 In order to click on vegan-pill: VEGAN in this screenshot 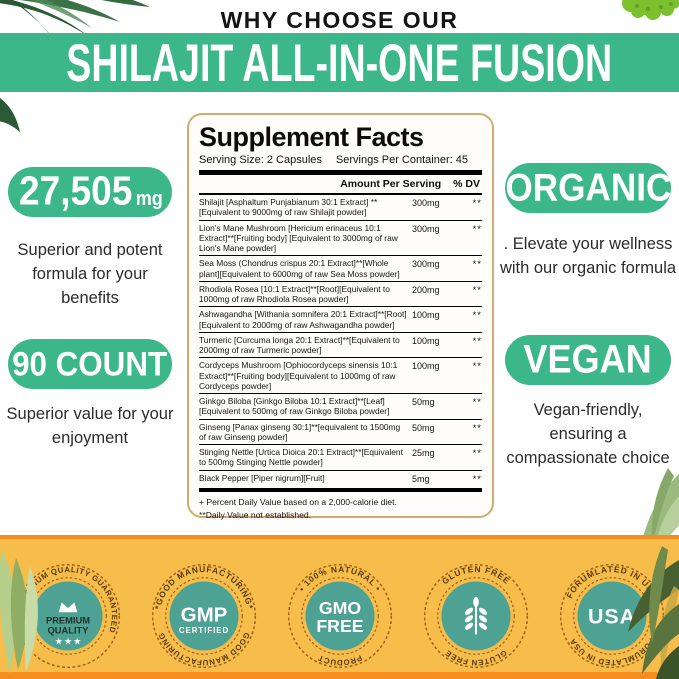, I will do `click(588, 360)`.